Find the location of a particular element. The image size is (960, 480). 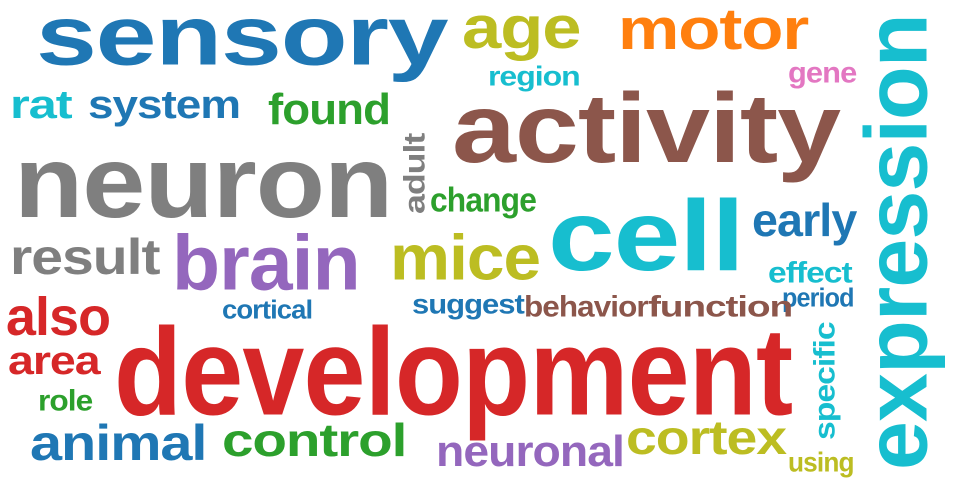

word-cortical: cortical is located at coordinates (267, 310).